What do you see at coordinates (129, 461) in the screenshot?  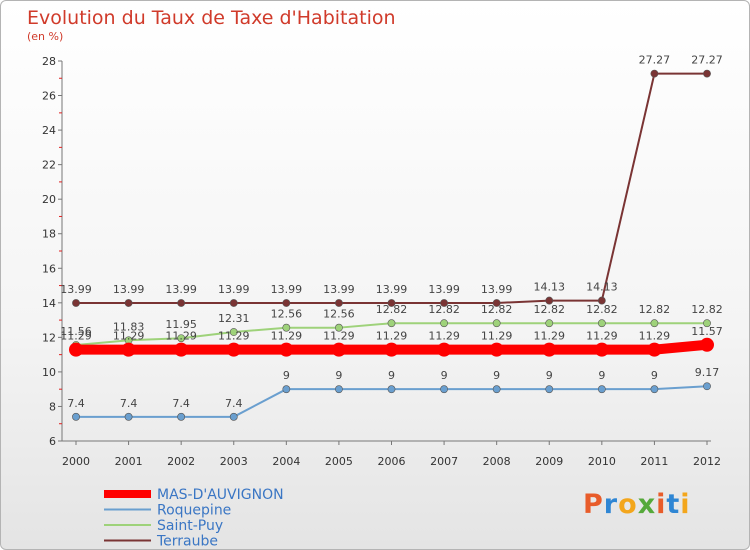 I see `x-tick-label: 2001` at bounding box center [129, 461].